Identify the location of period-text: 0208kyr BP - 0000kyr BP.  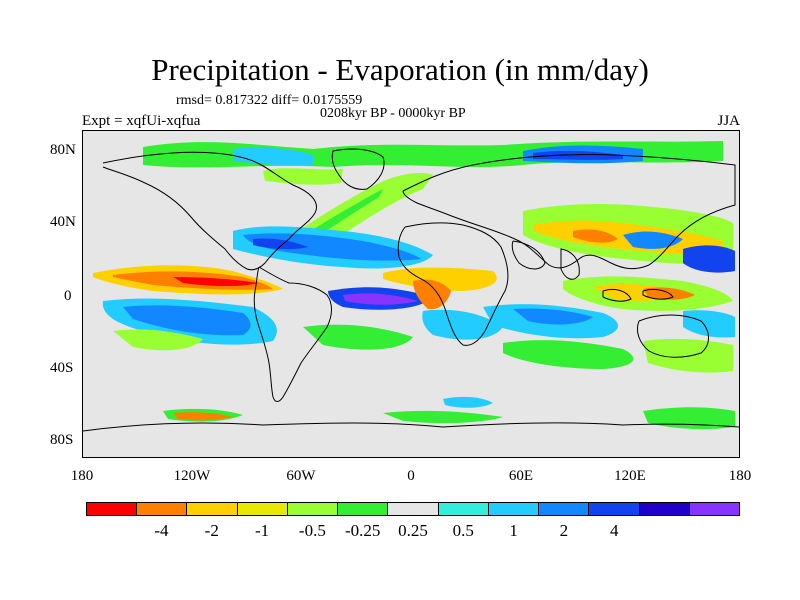
(393, 113).